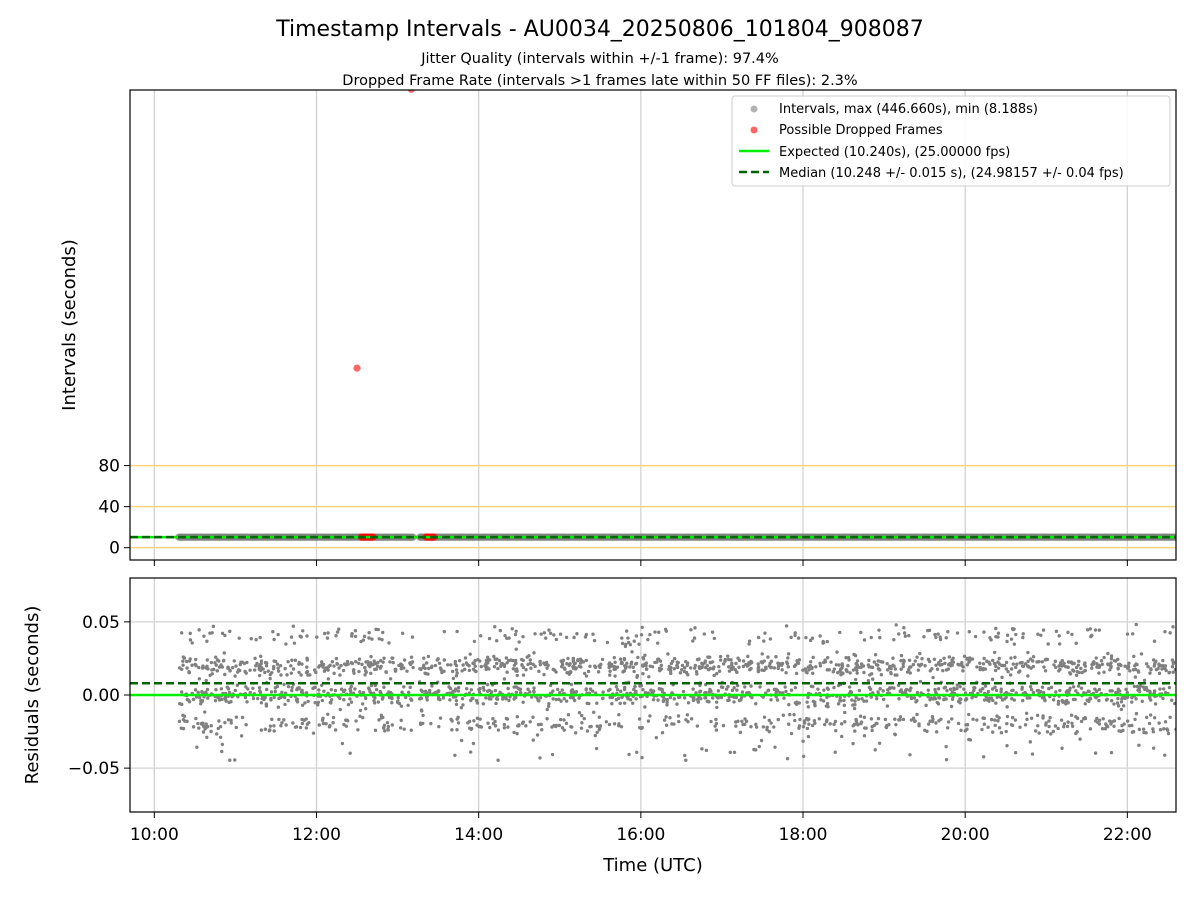 The width and height of the screenshot is (1200, 900). I want to click on x-axis-label: Time (UTC), so click(652, 865).